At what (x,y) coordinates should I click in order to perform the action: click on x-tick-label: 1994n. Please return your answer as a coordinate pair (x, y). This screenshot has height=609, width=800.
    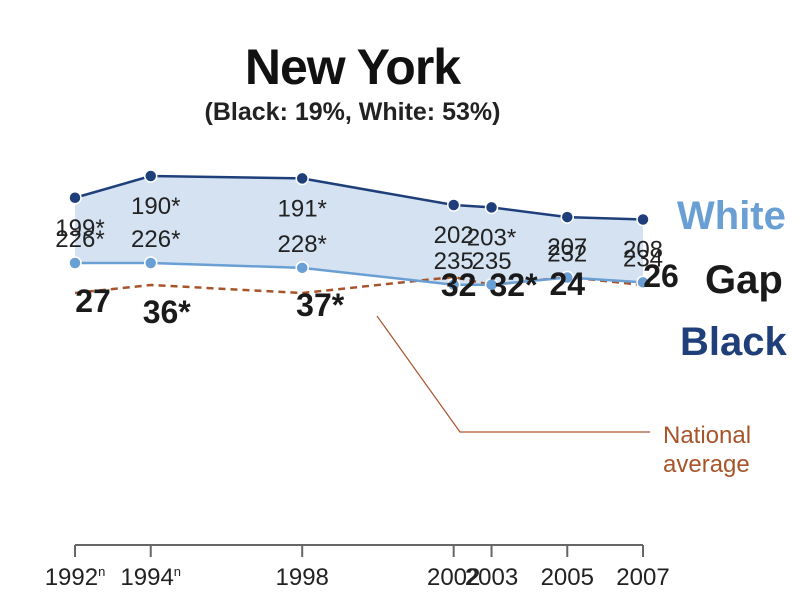
    Looking at the image, I should click on (150, 577).